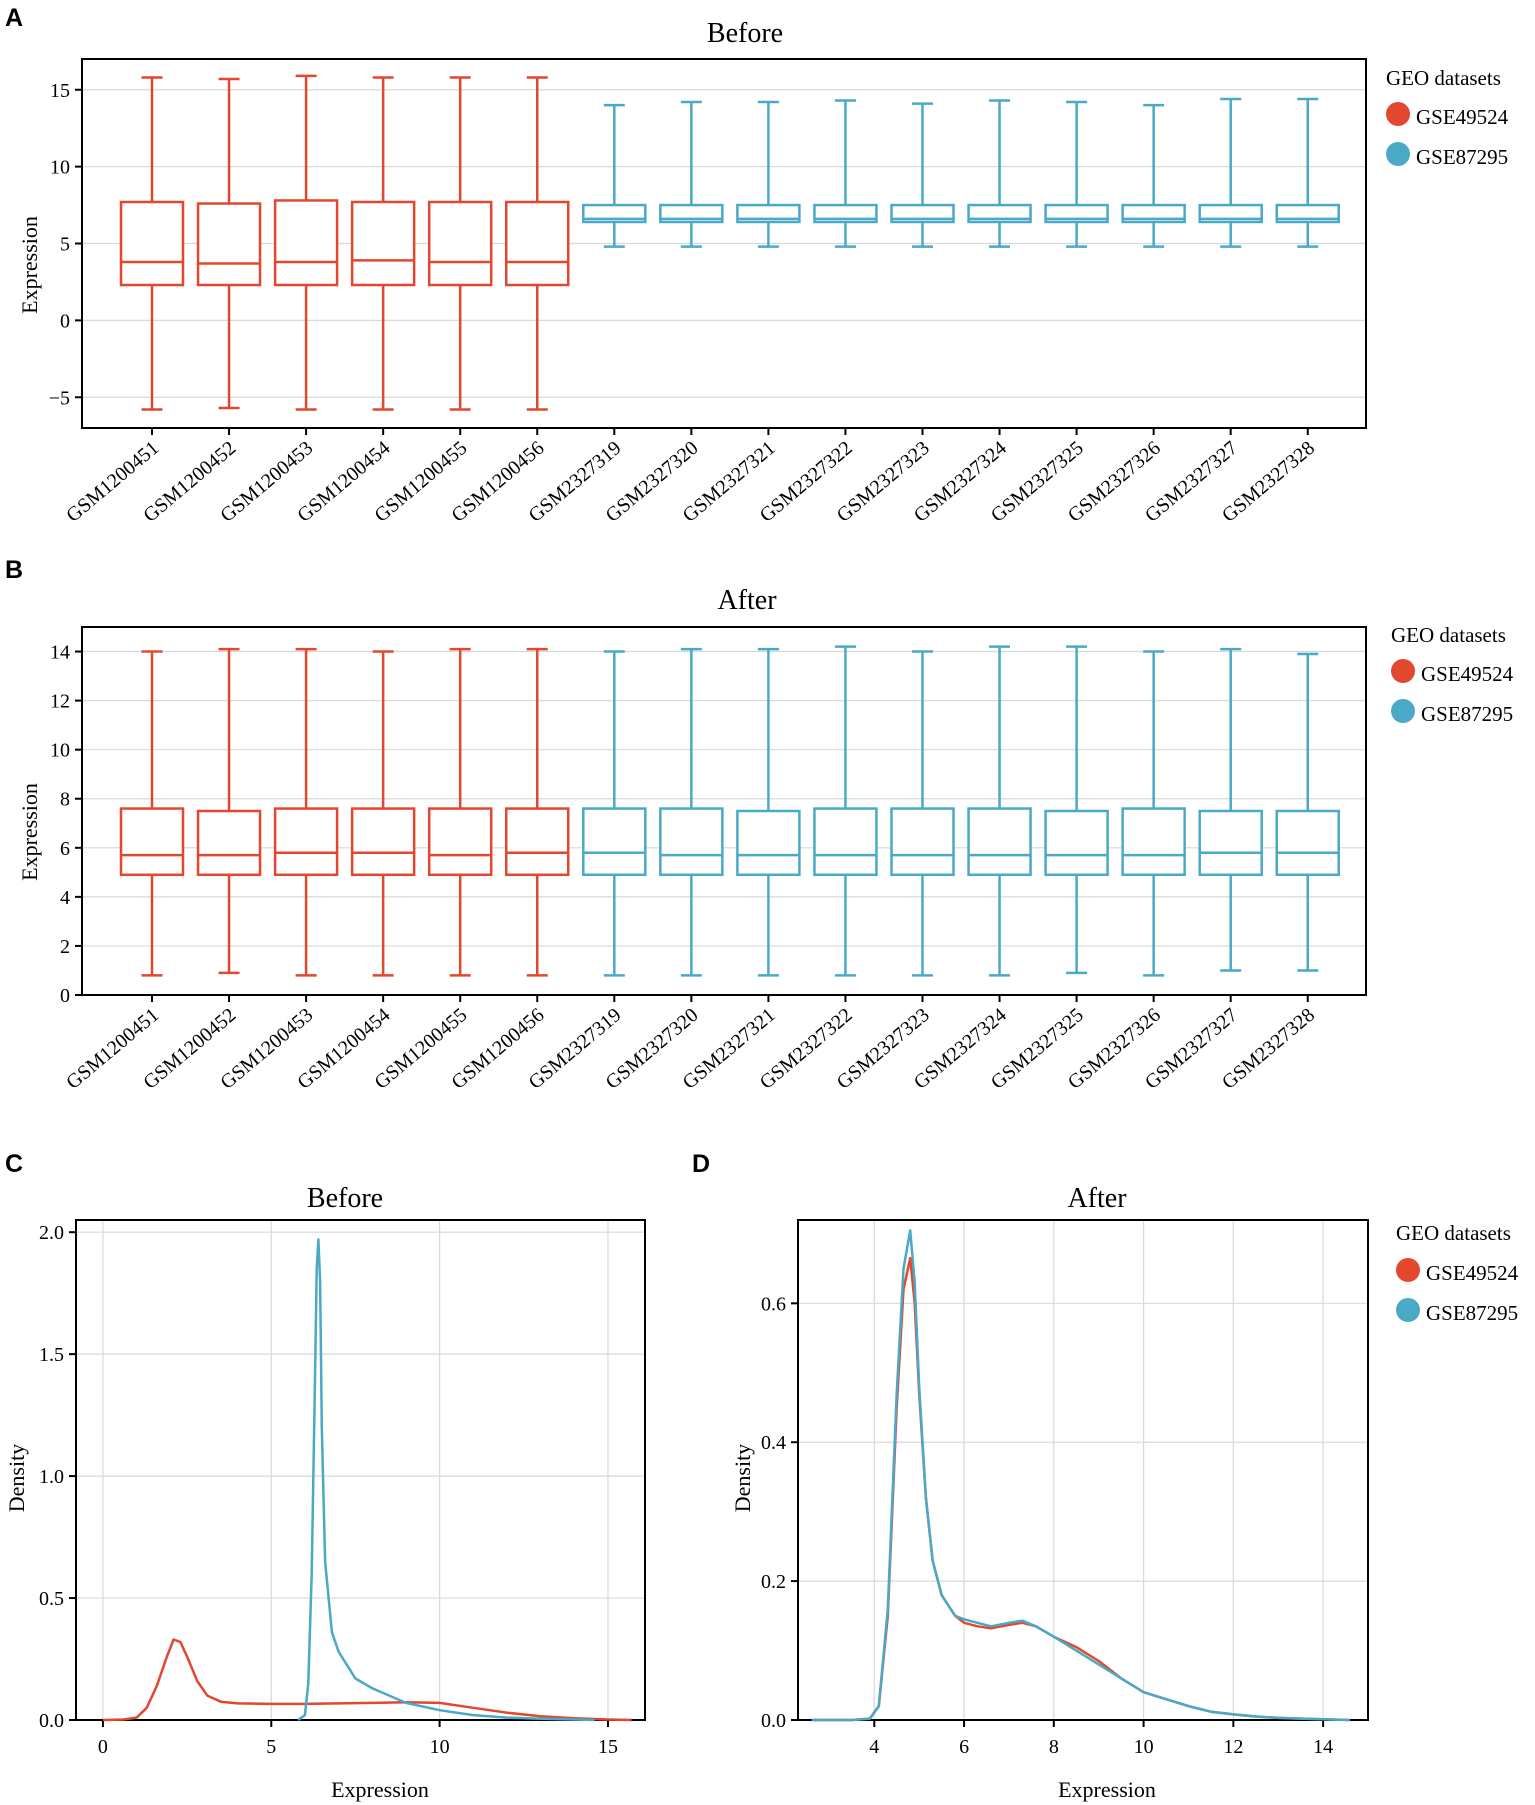  Describe the element at coordinates (65, 245) in the screenshot. I see `chart-a-ytick-label: 5` at that location.